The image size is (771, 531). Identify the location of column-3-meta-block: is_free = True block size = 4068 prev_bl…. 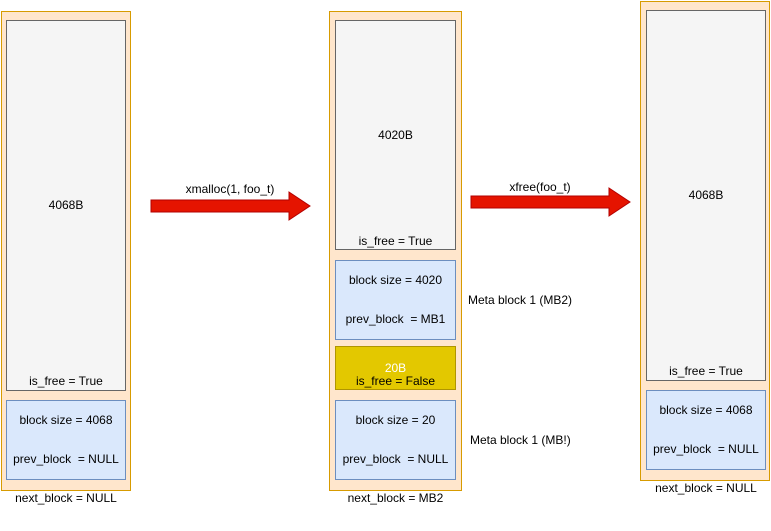
(706, 430).